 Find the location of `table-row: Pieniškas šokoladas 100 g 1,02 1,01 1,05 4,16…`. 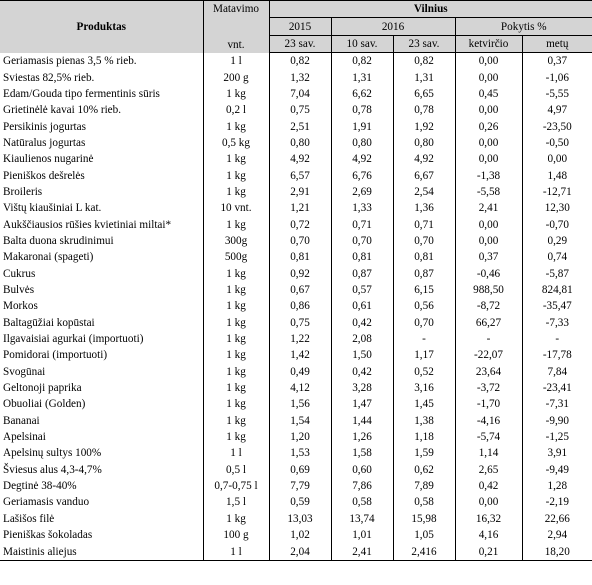

table-row: Pieniškas šokoladas 100 g 1,02 1,01 1,05 4,16… is located at coordinates (296, 535).